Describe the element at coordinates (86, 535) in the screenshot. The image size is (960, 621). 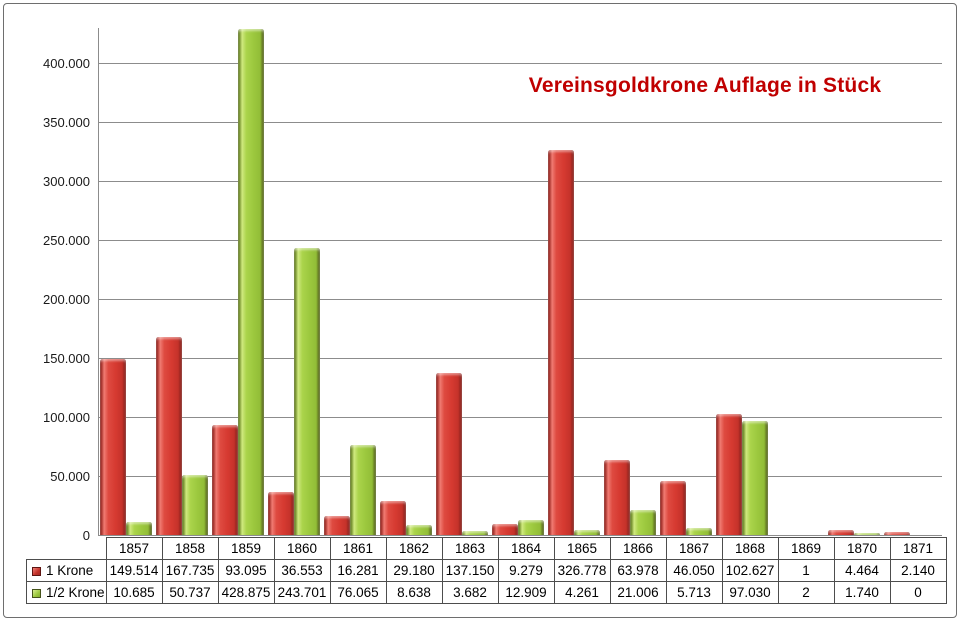
I see `y-tick-label: 0` at that location.